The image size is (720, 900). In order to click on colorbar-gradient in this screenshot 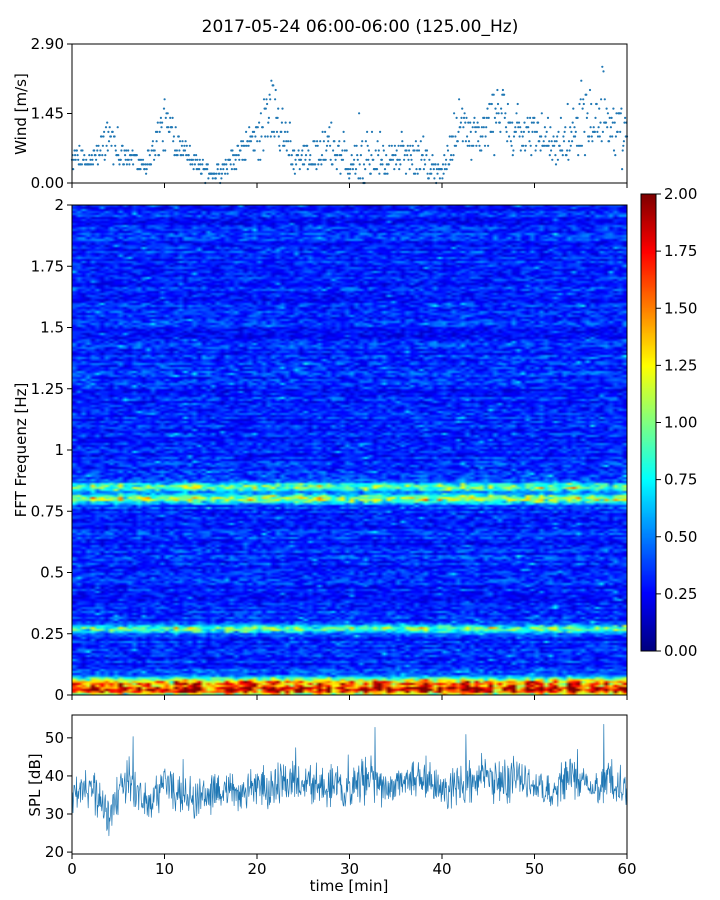, I will do `click(648, 422)`.